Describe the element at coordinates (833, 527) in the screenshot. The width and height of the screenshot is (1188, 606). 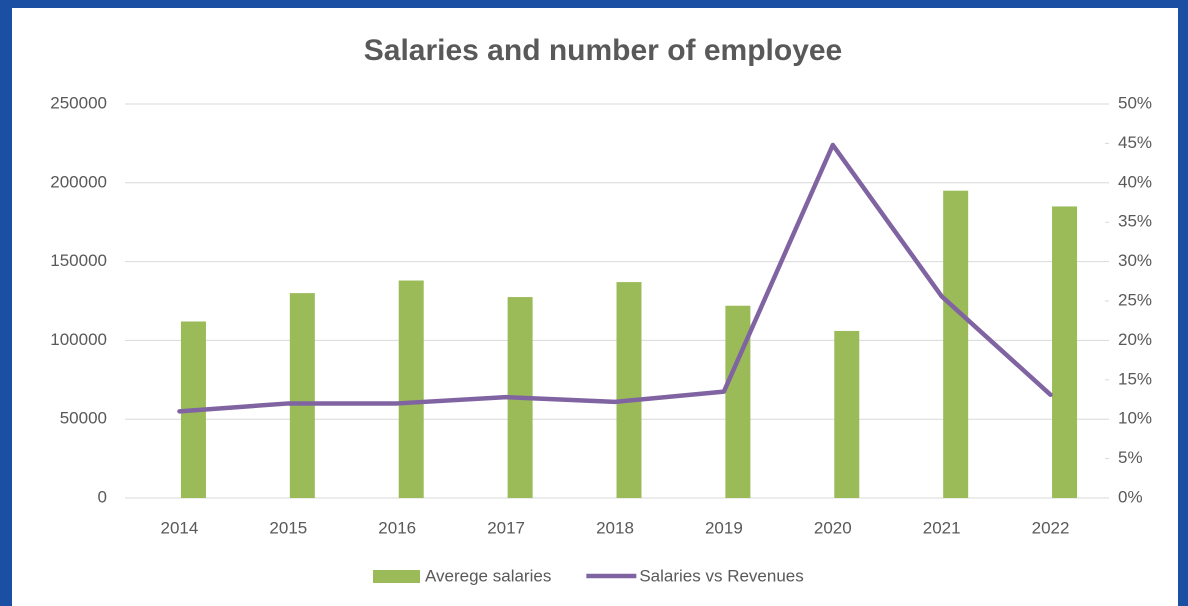
I see `x-tick-label: 2020` at that location.